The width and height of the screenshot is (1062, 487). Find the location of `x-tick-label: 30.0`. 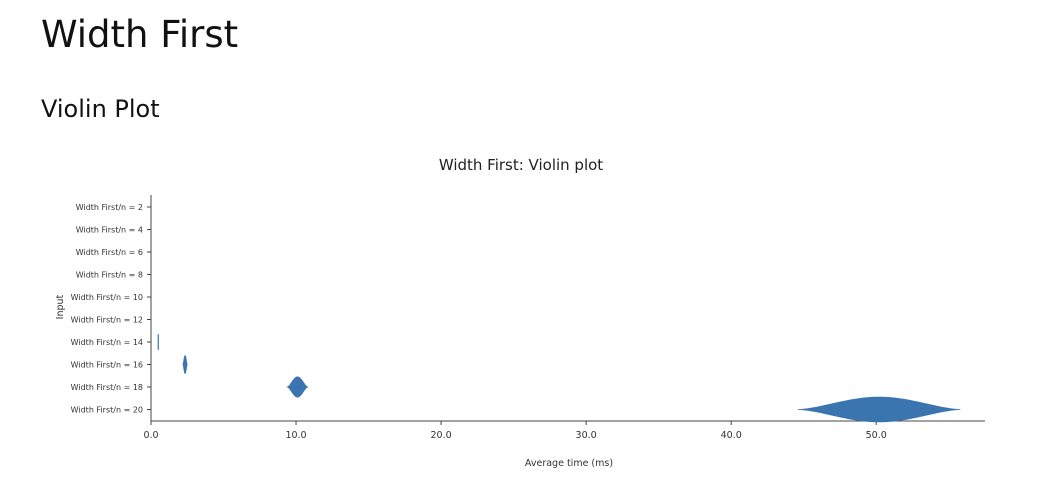

x-tick-label: 30.0 is located at coordinates (586, 435).